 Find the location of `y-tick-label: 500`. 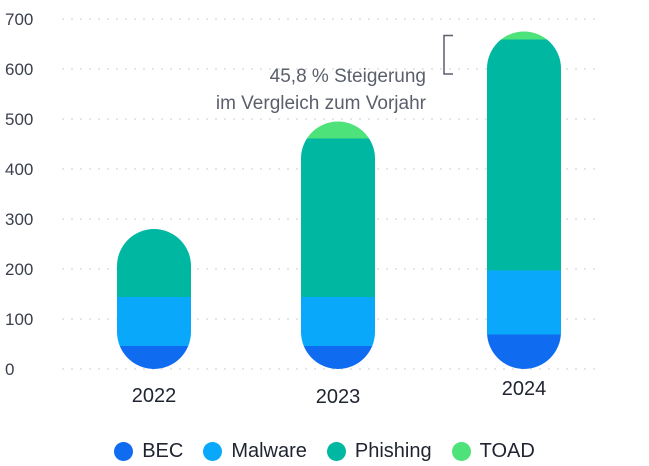

y-tick-label: 500 is located at coordinates (19, 119).